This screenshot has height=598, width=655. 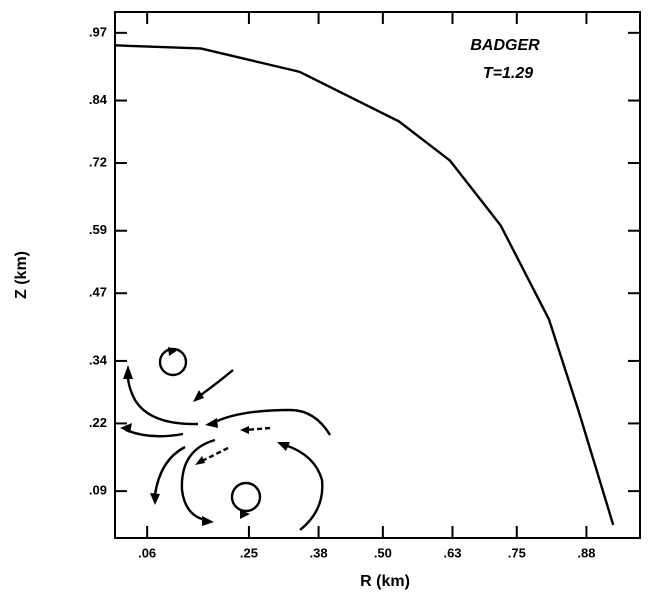 What do you see at coordinates (98, 99) in the screenshot?
I see `y-tick-label: .84` at bounding box center [98, 99].